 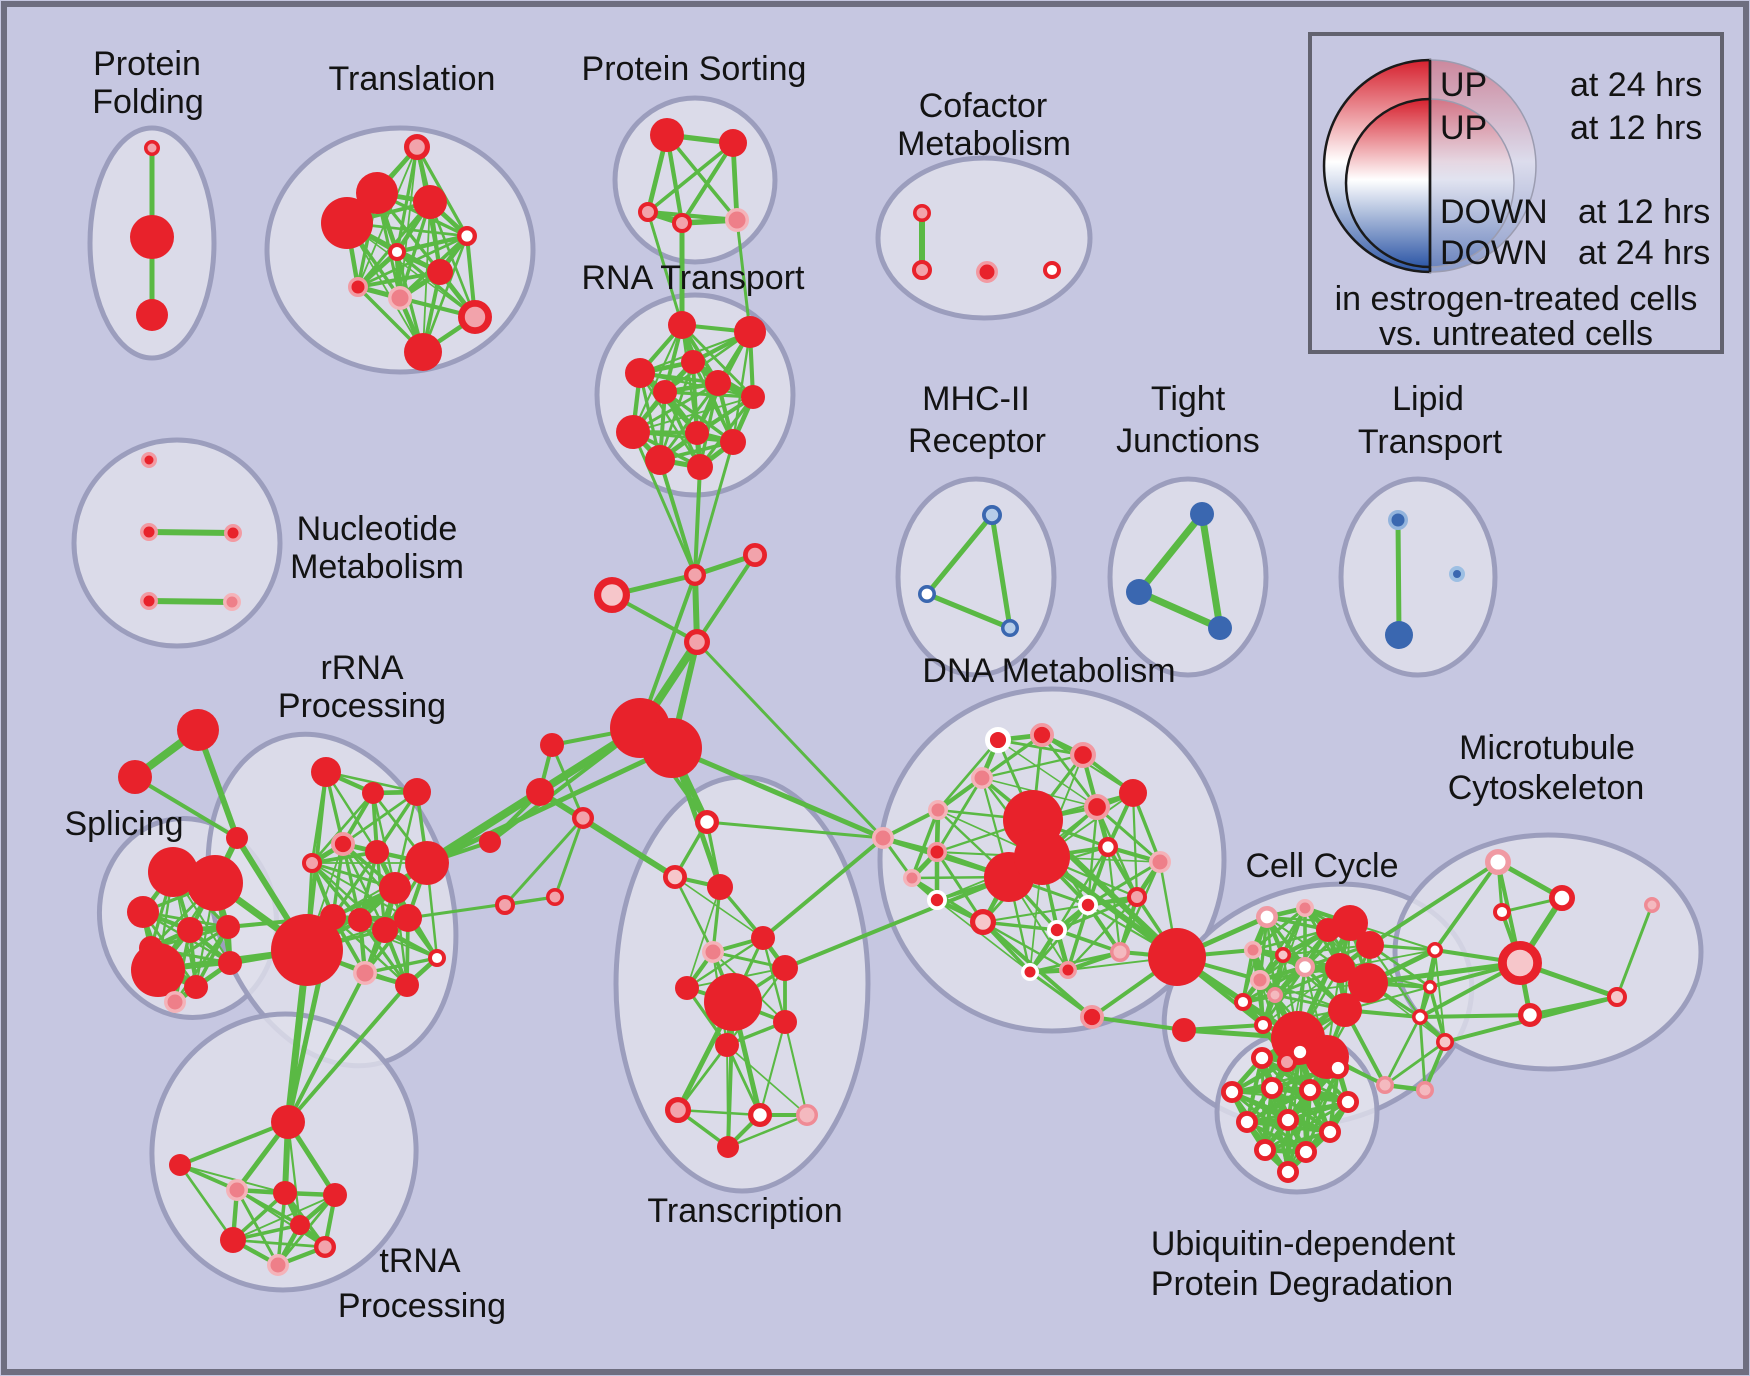 I want to click on cluster-label-tj: Junctions, so click(x=1188, y=441).